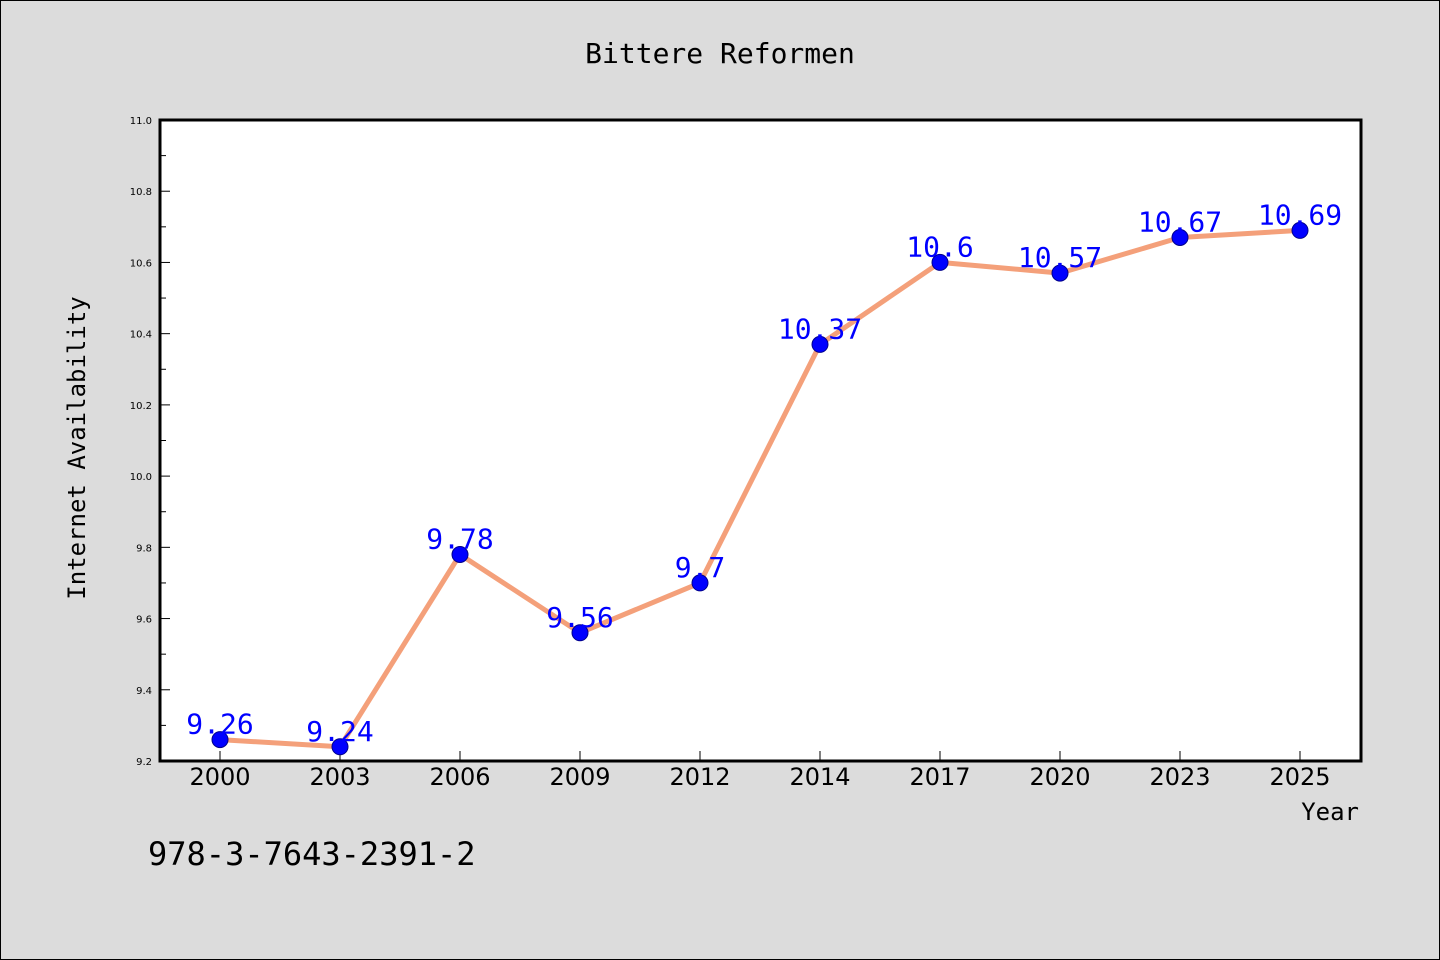  I want to click on y-tick-label: 10.6, so click(141, 263).